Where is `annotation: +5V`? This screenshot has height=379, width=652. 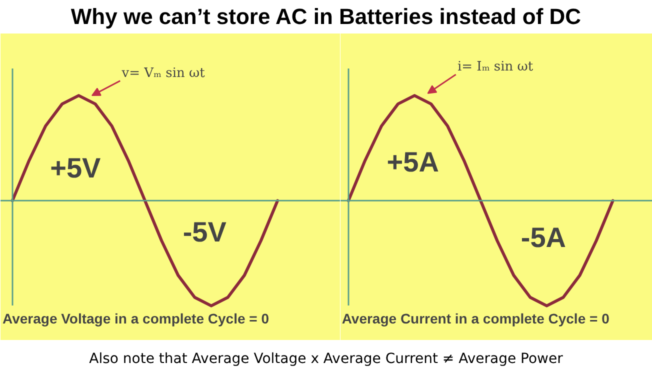
annotation: +5V is located at coordinates (76, 168).